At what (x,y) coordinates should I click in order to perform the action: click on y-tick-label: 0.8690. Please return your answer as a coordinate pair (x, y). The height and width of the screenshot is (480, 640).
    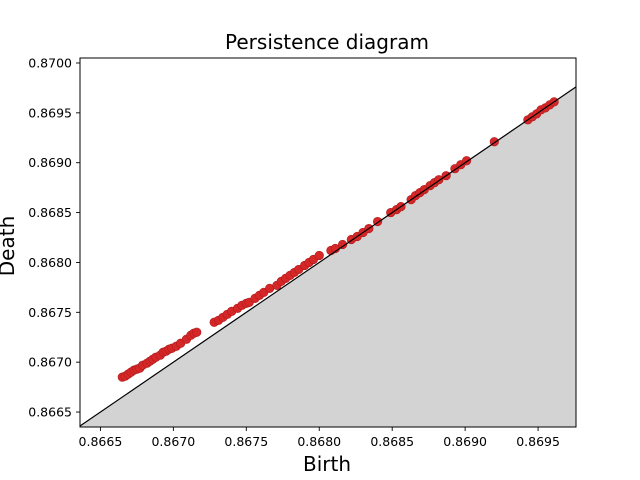
    Looking at the image, I should click on (50, 162).